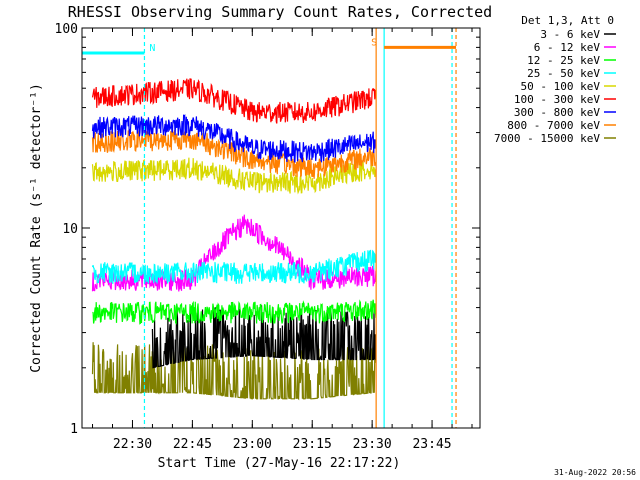  Describe the element at coordinates (561, 86) in the screenshot. I see `legend-label-5: 50 - 100 keV` at that location.